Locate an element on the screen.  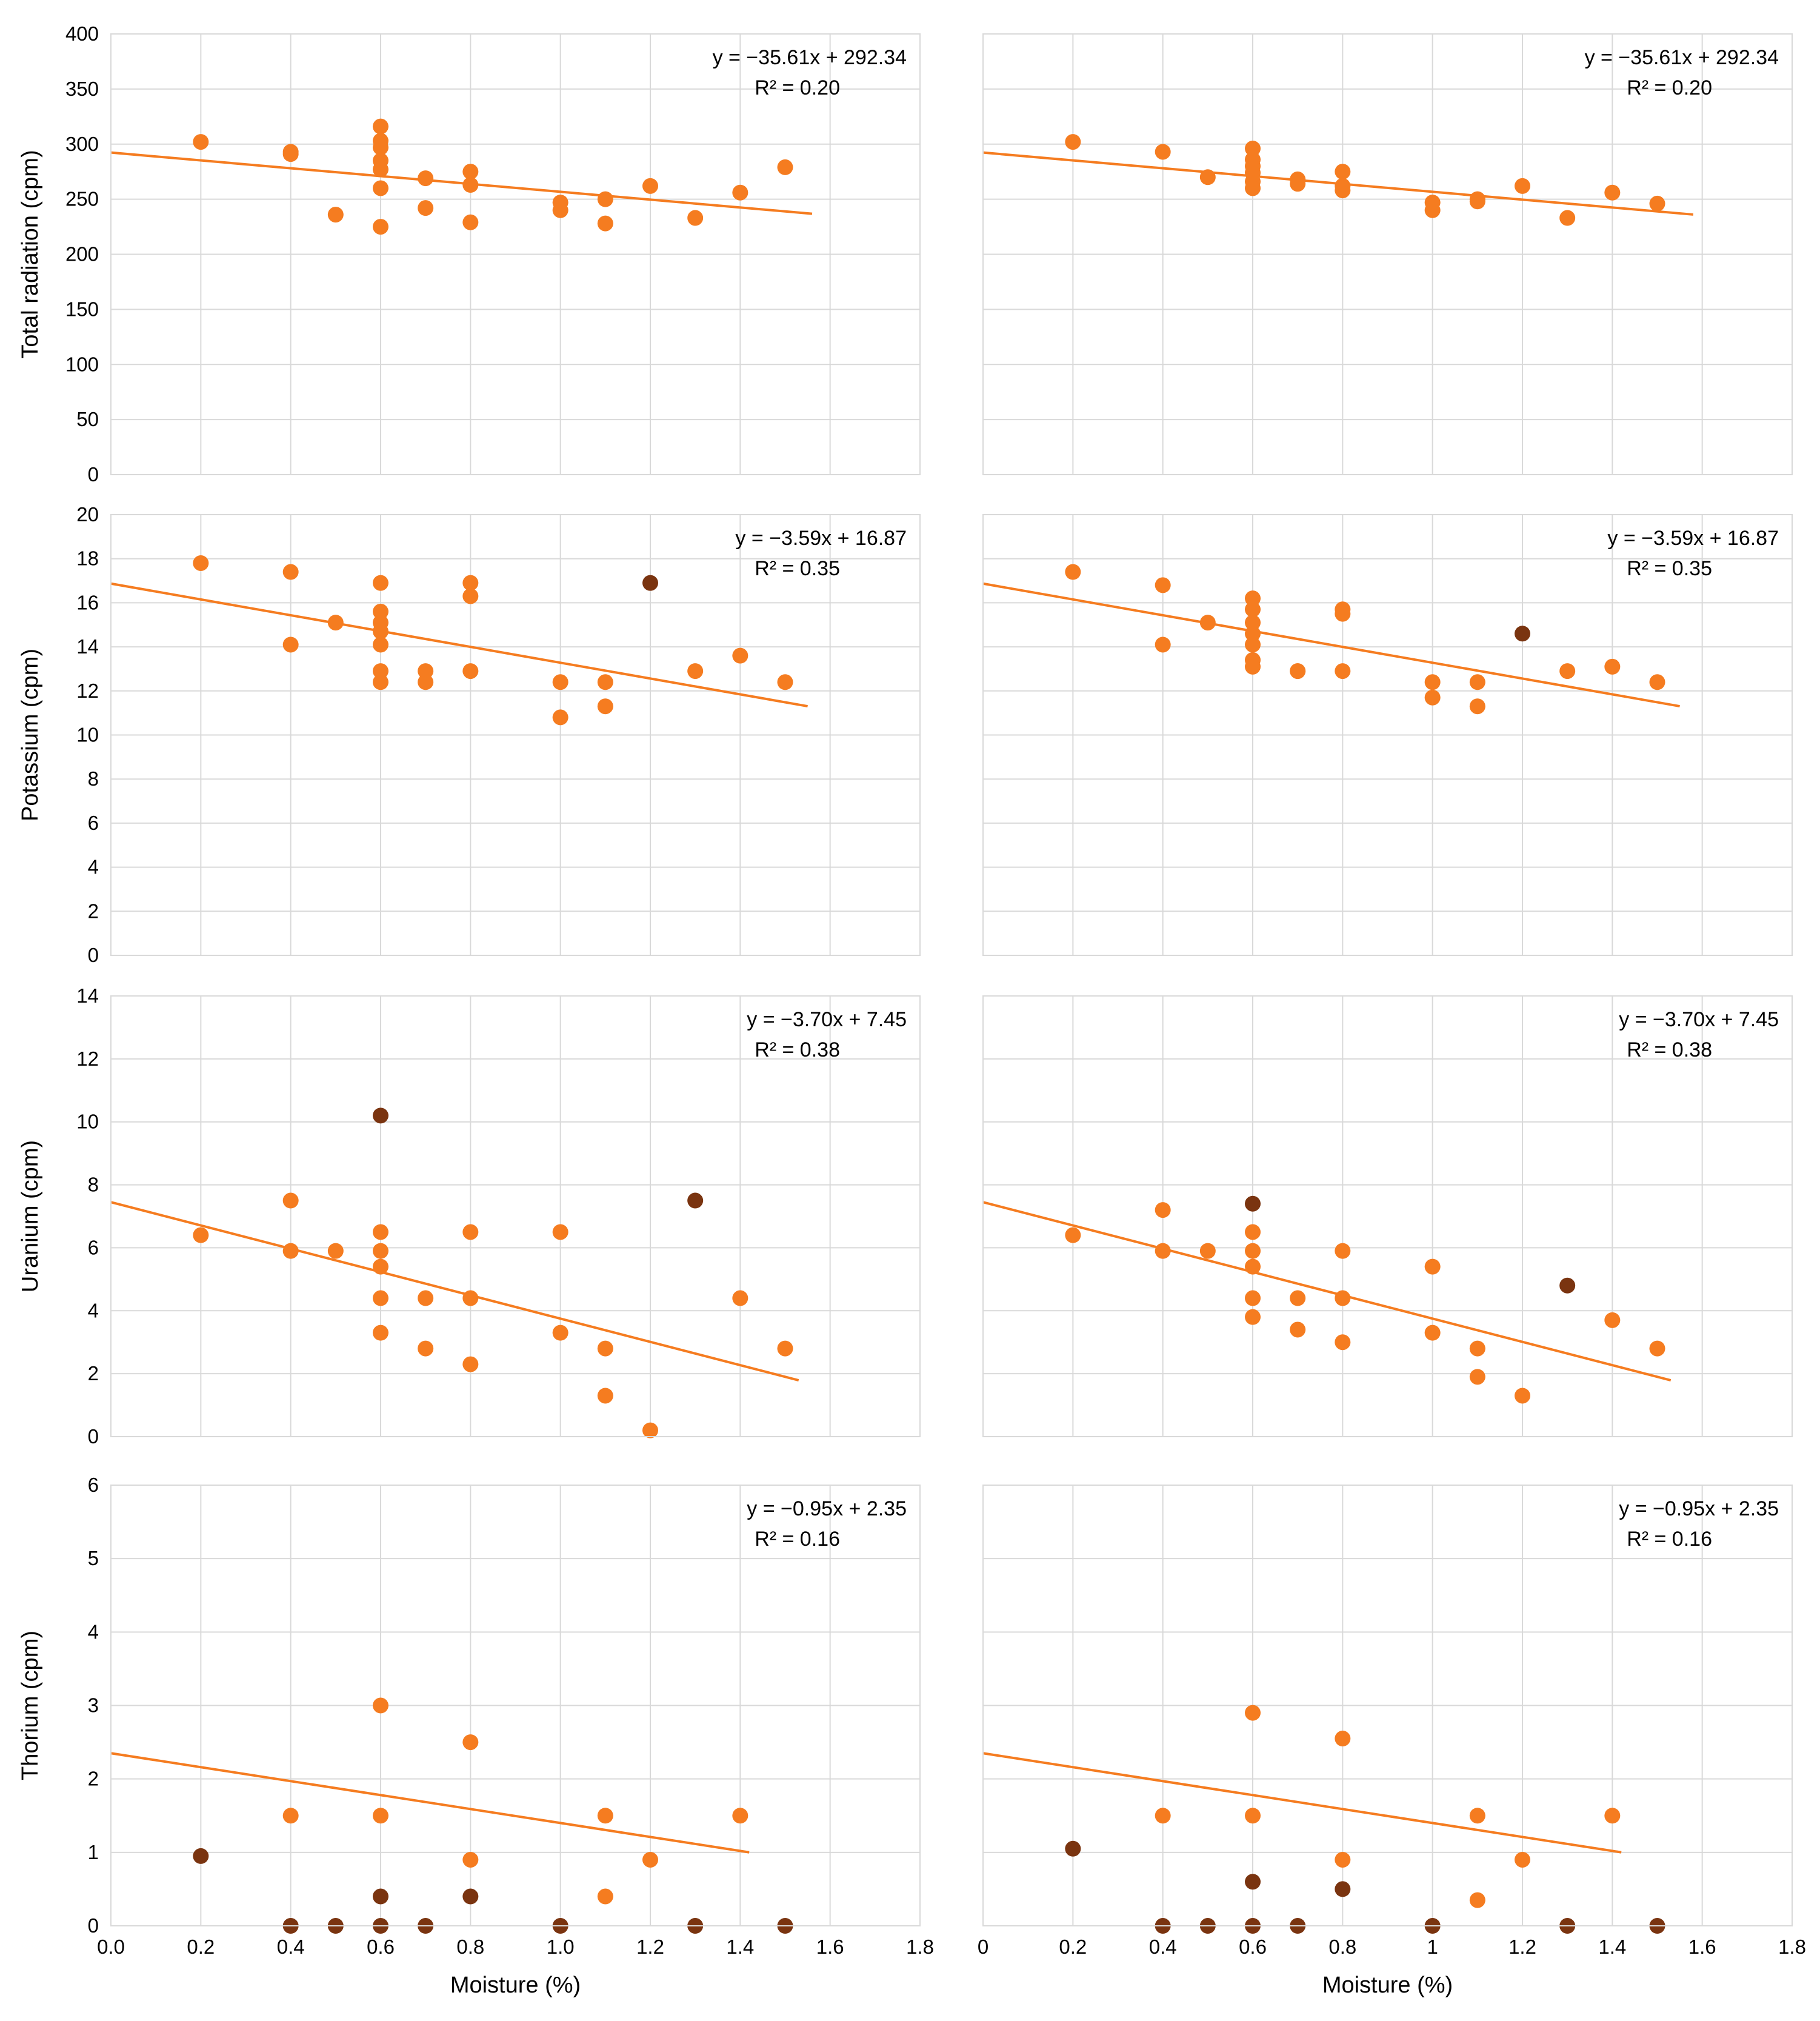
trend-equation: y = −3.59x + 16.87 is located at coordinates (821, 538).